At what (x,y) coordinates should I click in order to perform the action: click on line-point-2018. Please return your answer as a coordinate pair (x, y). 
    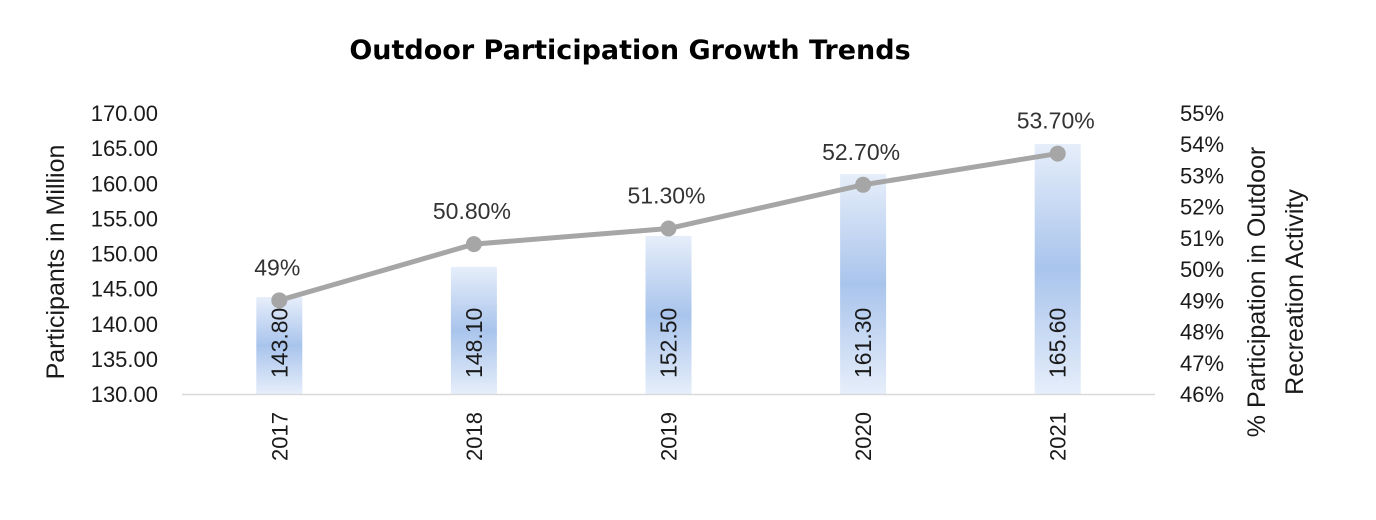
    Looking at the image, I should click on (473, 244).